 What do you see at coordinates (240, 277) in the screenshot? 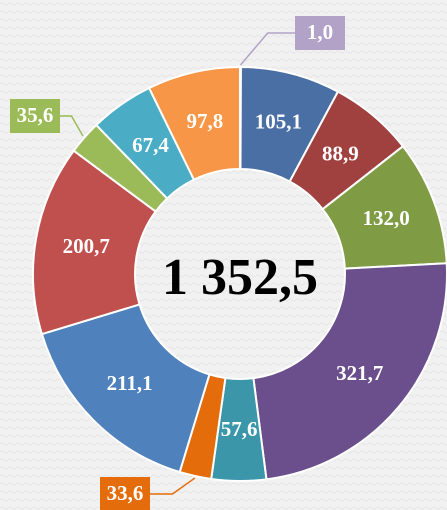
I see `center-label: 1 352,5` at bounding box center [240, 277].